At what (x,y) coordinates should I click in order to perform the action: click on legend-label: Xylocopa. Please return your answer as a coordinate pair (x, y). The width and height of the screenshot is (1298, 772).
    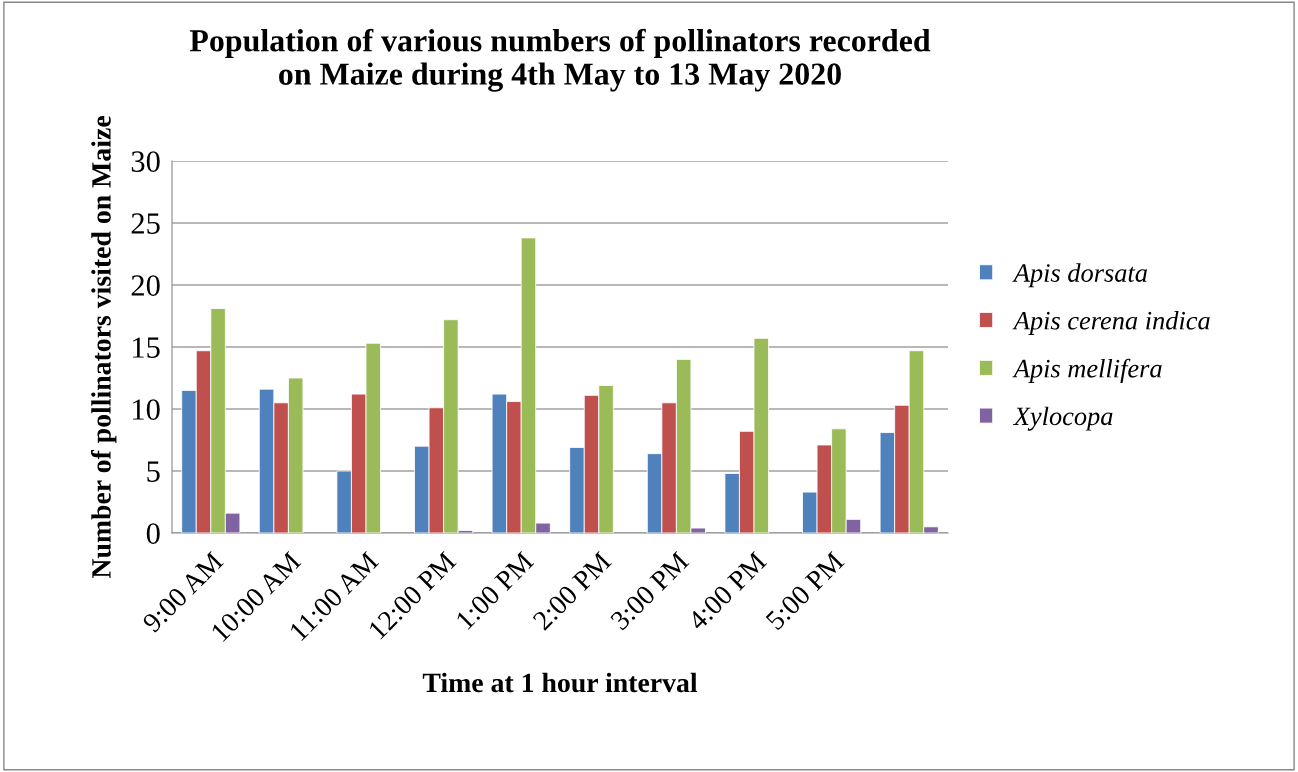
    Looking at the image, I should click on (1062, 418).